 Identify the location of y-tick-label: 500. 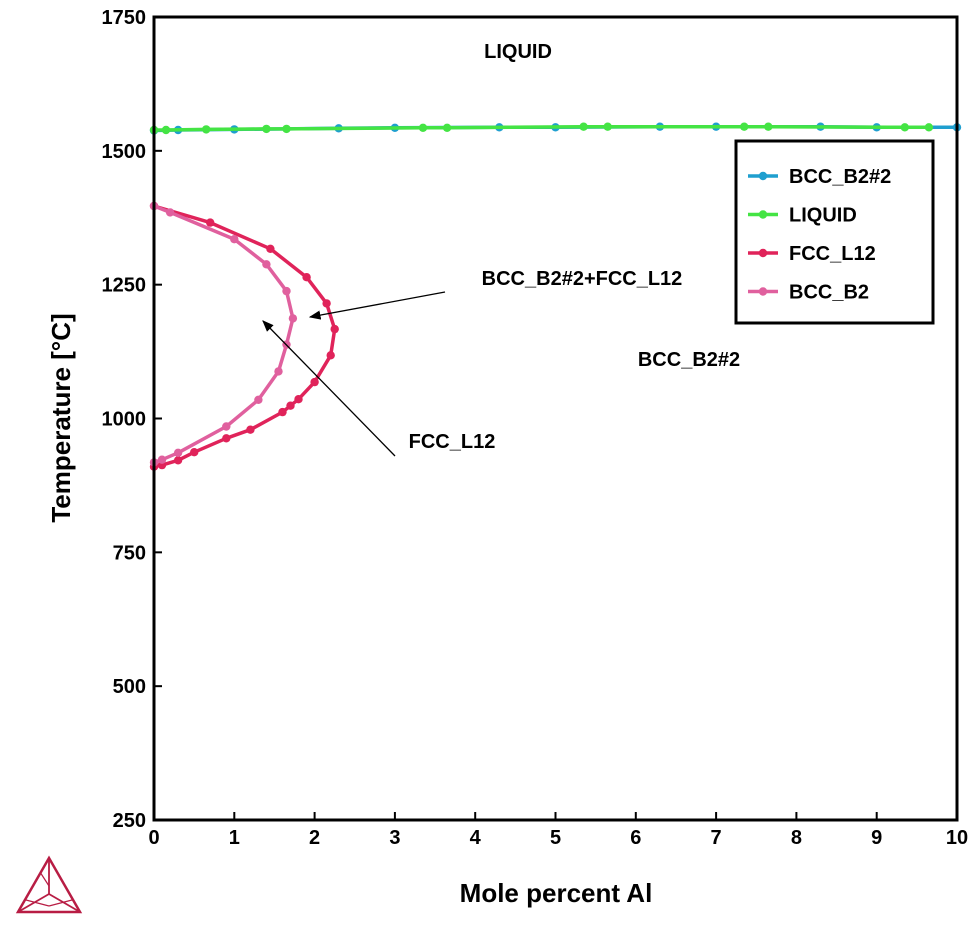
(129, 687).